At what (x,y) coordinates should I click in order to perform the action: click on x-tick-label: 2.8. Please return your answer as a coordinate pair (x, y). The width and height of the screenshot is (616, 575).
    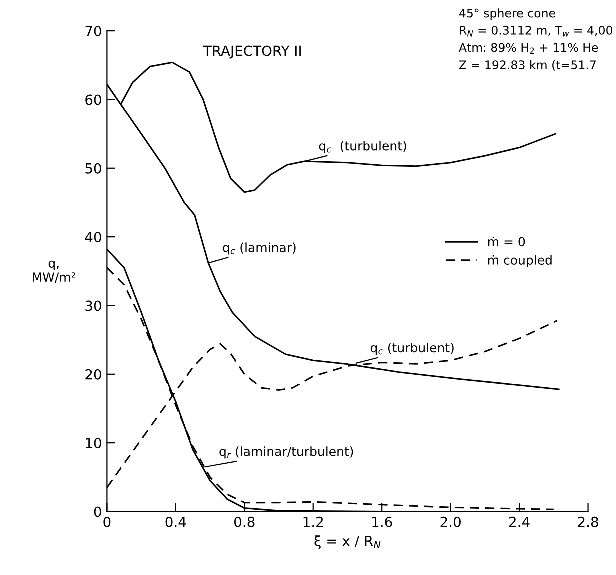
    Looking at the image, I should click on (588, 522).